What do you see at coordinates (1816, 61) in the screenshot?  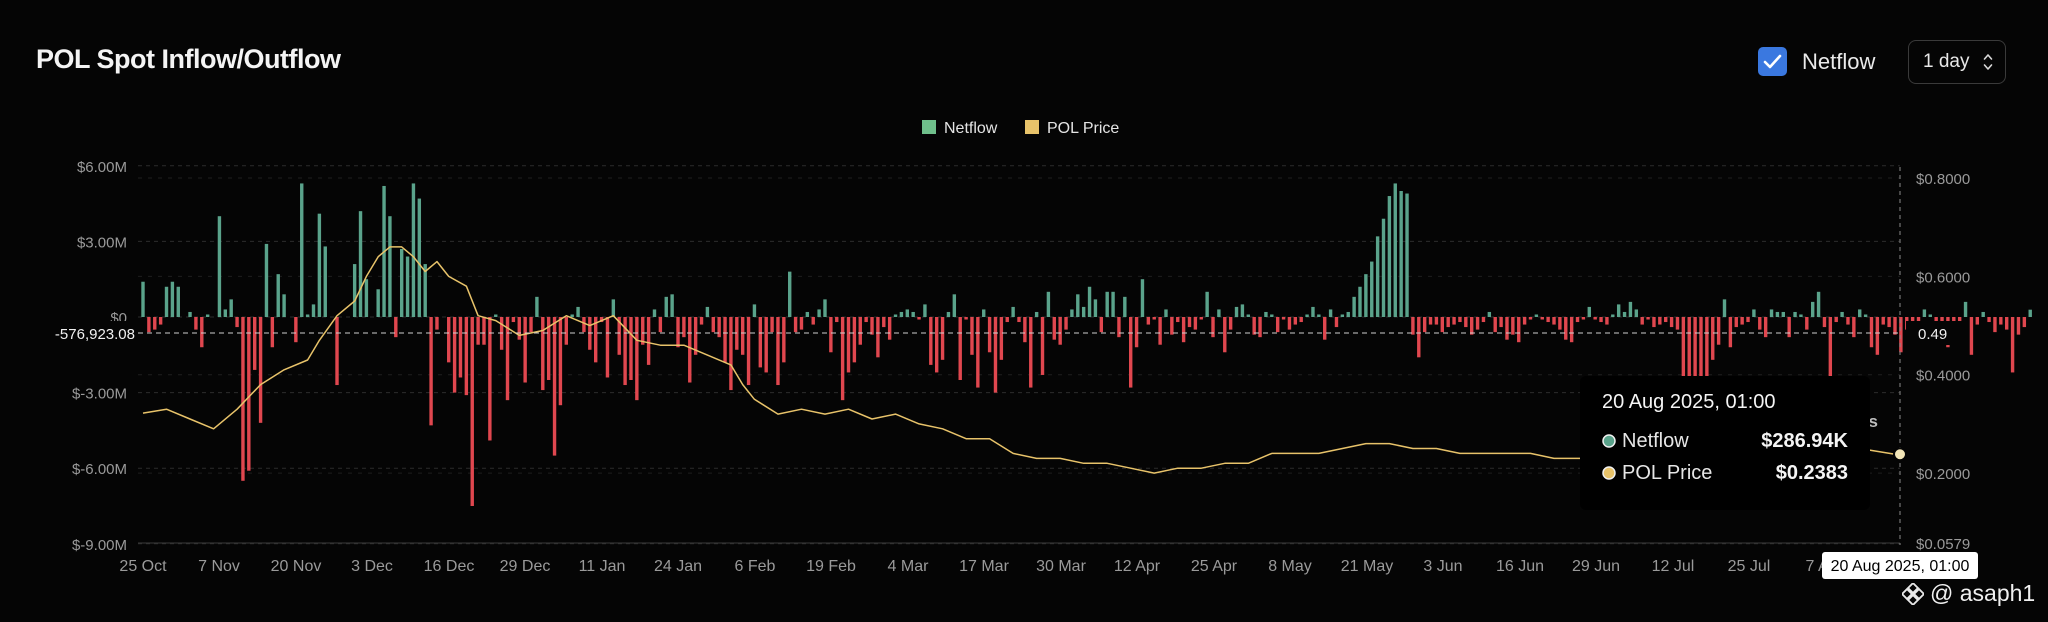 I see `netflow-toggle: Netflow` at bounding box center [1816, 61].